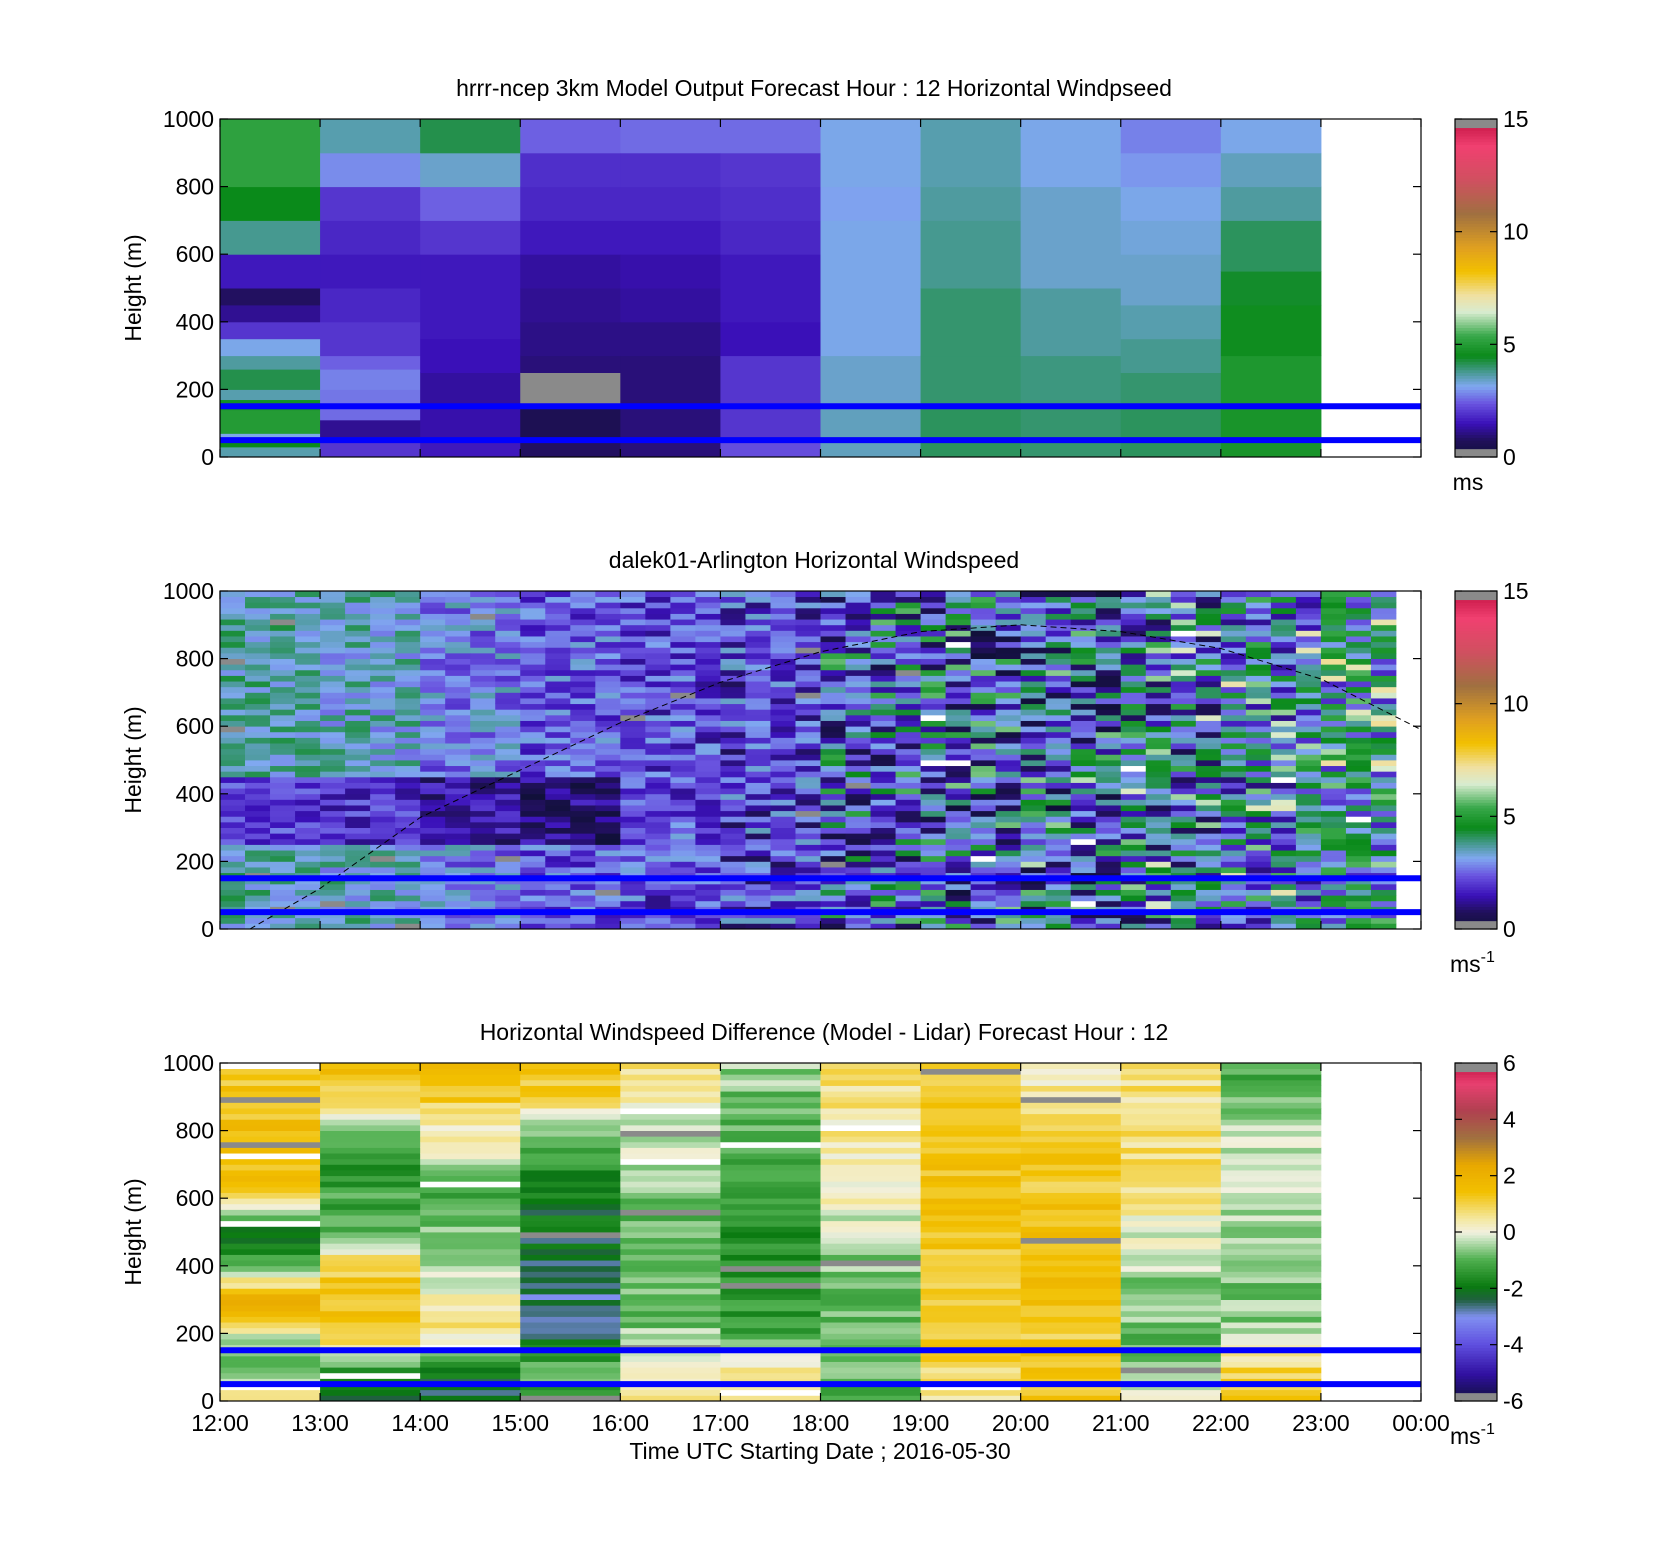 This screenshot has height=1561, width=1680. Describe the element at coordinates (188, 119) in the screenshot. I see `y-tick-label: 1000` at that location.